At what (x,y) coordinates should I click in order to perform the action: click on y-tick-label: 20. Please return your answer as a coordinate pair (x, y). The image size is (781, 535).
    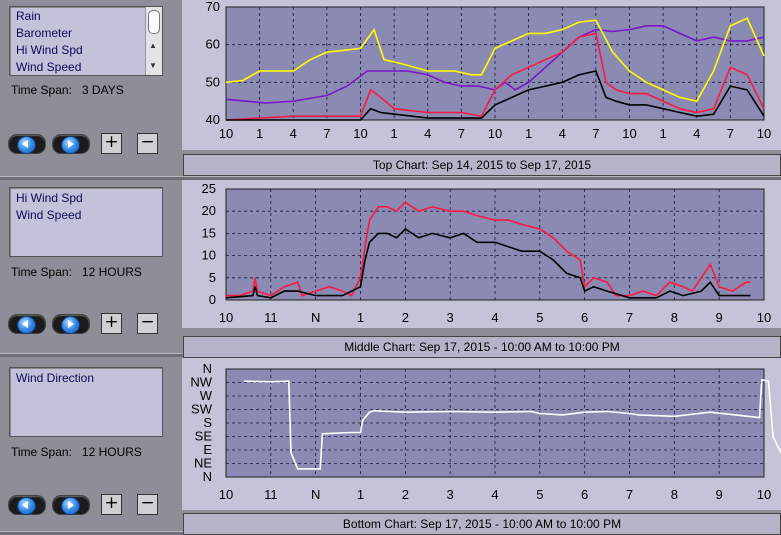
    Looking at the image, I should click on (209, 210).